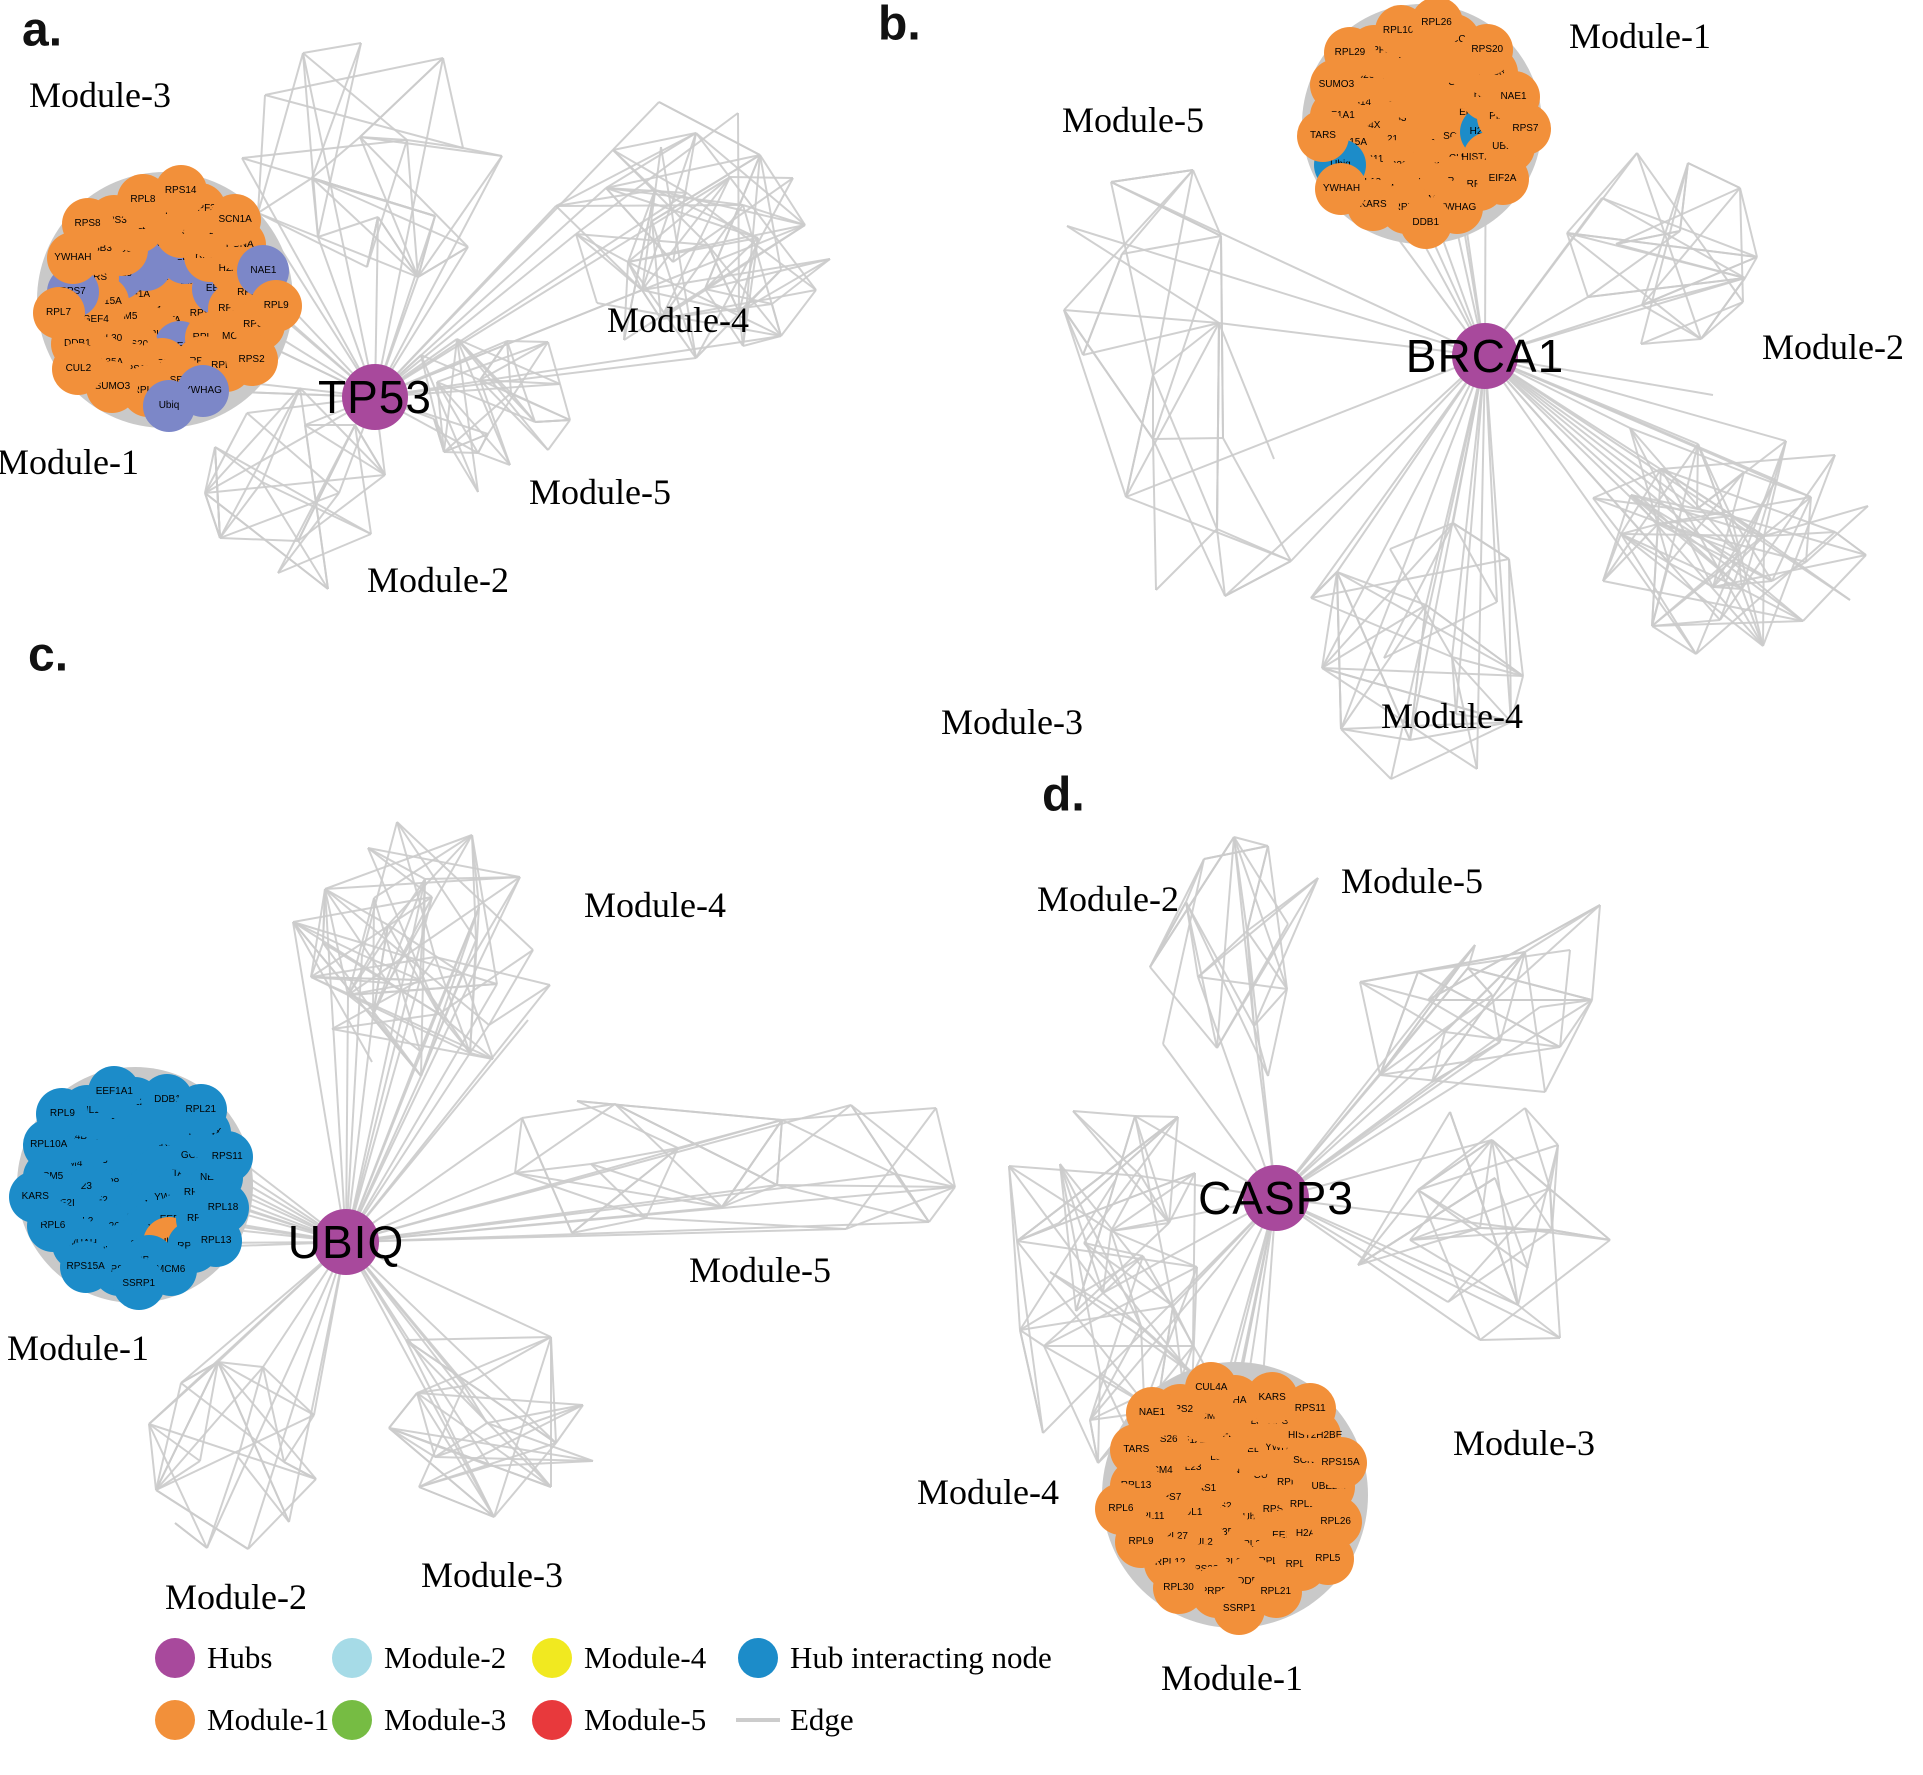  I want to click on node-label: RPL6, so click(1121, 1508).